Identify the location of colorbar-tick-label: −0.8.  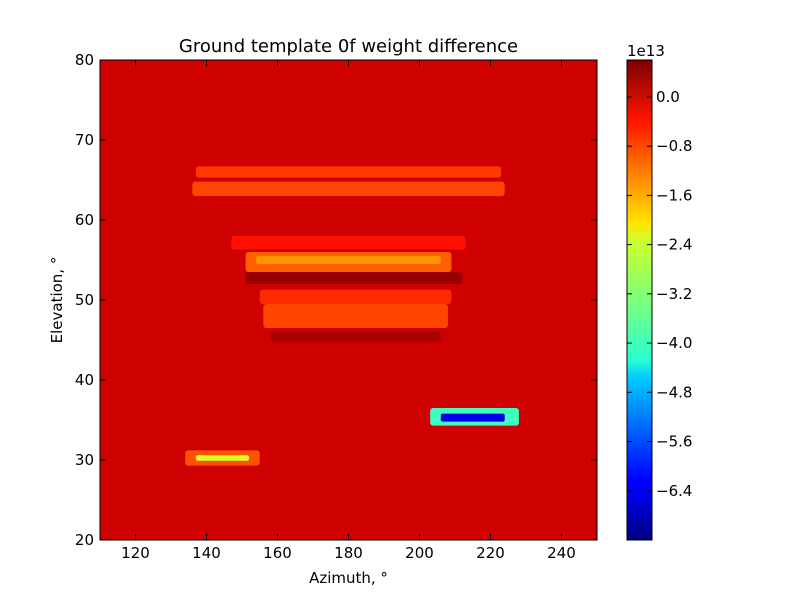
(674, 146).